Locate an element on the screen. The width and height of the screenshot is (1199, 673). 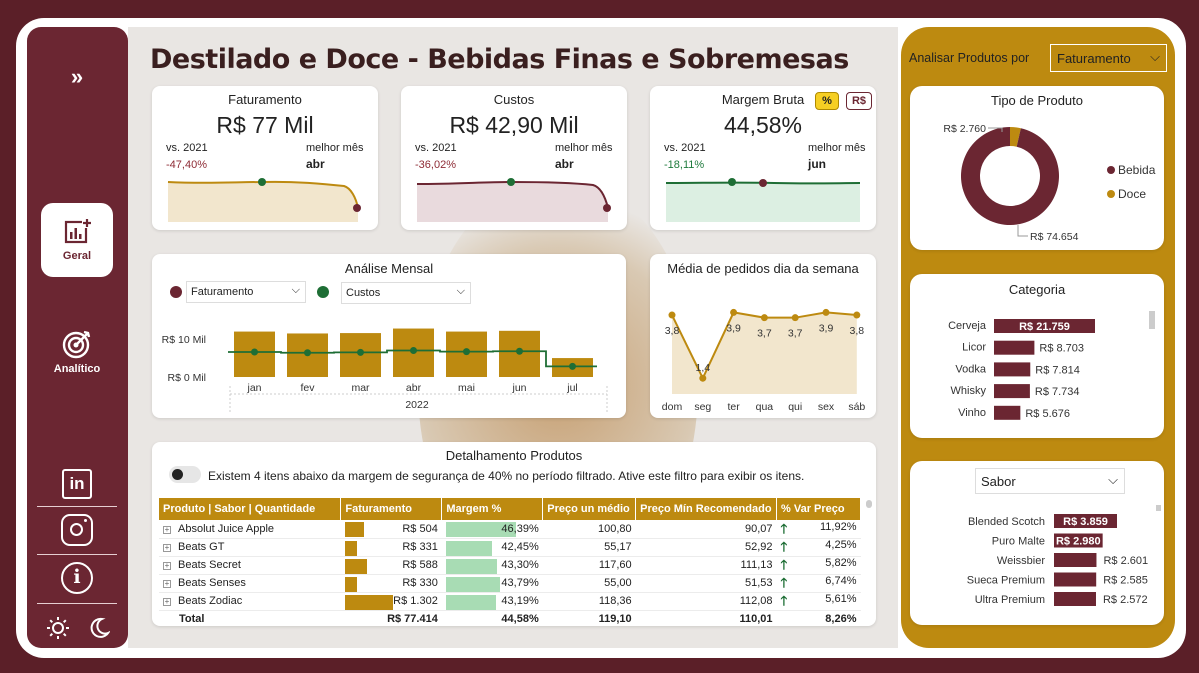
bar-value-label: R$ 8.703 is located at coordinates (1061, 349).